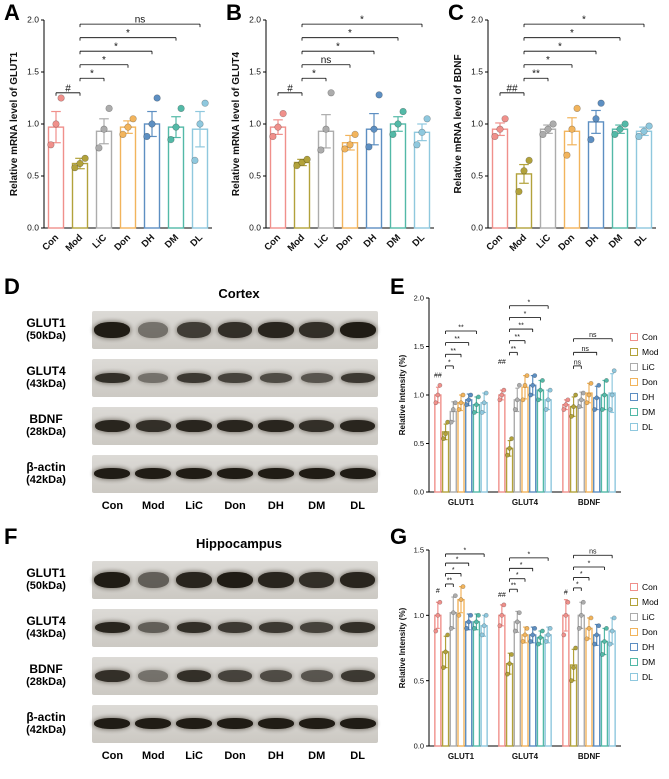  What do you see at coordinates (357, 756) in the screenshot?
I see `lane-label: DL` at bounding box center [357, 756].